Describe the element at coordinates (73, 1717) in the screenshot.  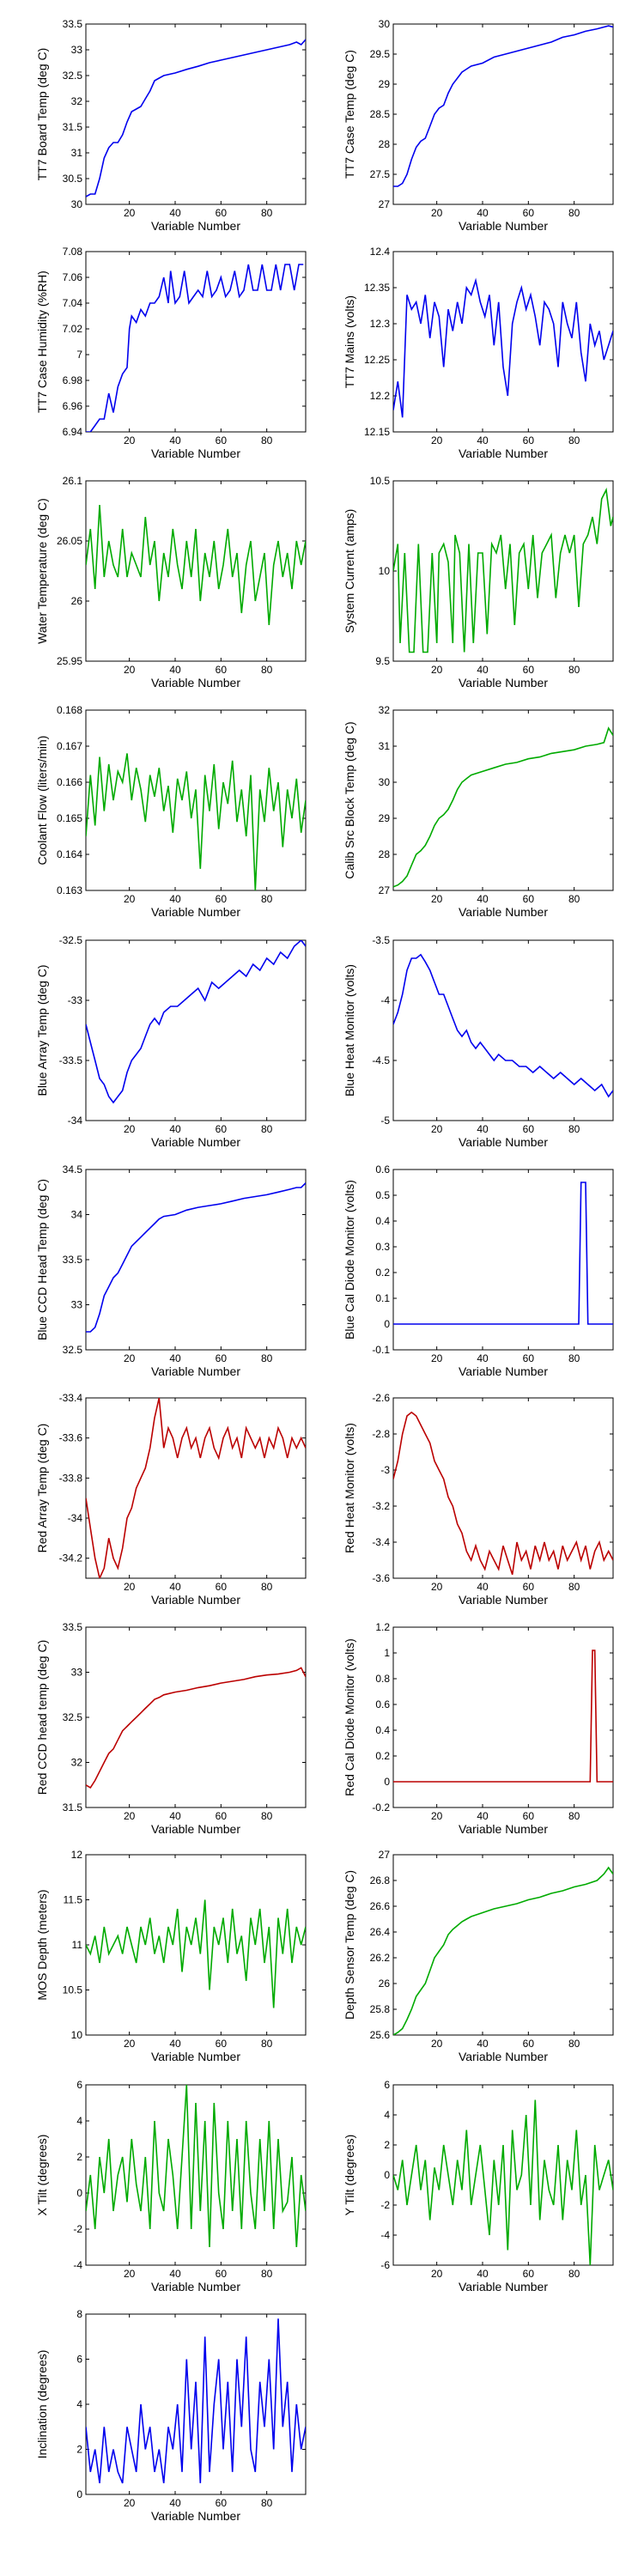
I see `y-tick-label: 32.5` at that location.